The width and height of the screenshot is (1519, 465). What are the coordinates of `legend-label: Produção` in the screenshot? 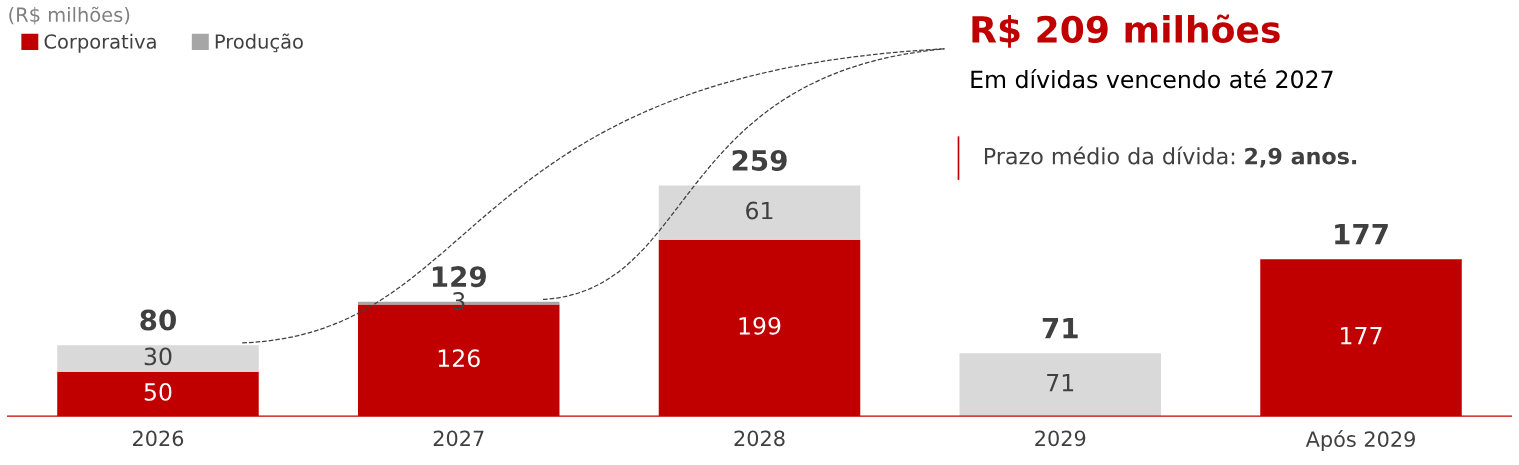 It's located at (259, 43).